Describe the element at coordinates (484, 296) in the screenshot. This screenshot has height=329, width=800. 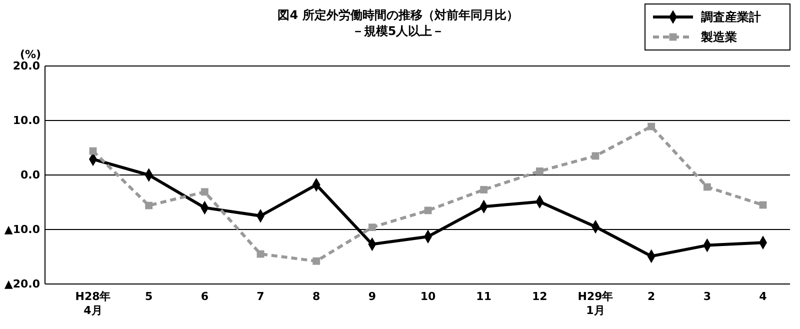
I see `x-tick-label: 11` at that location.